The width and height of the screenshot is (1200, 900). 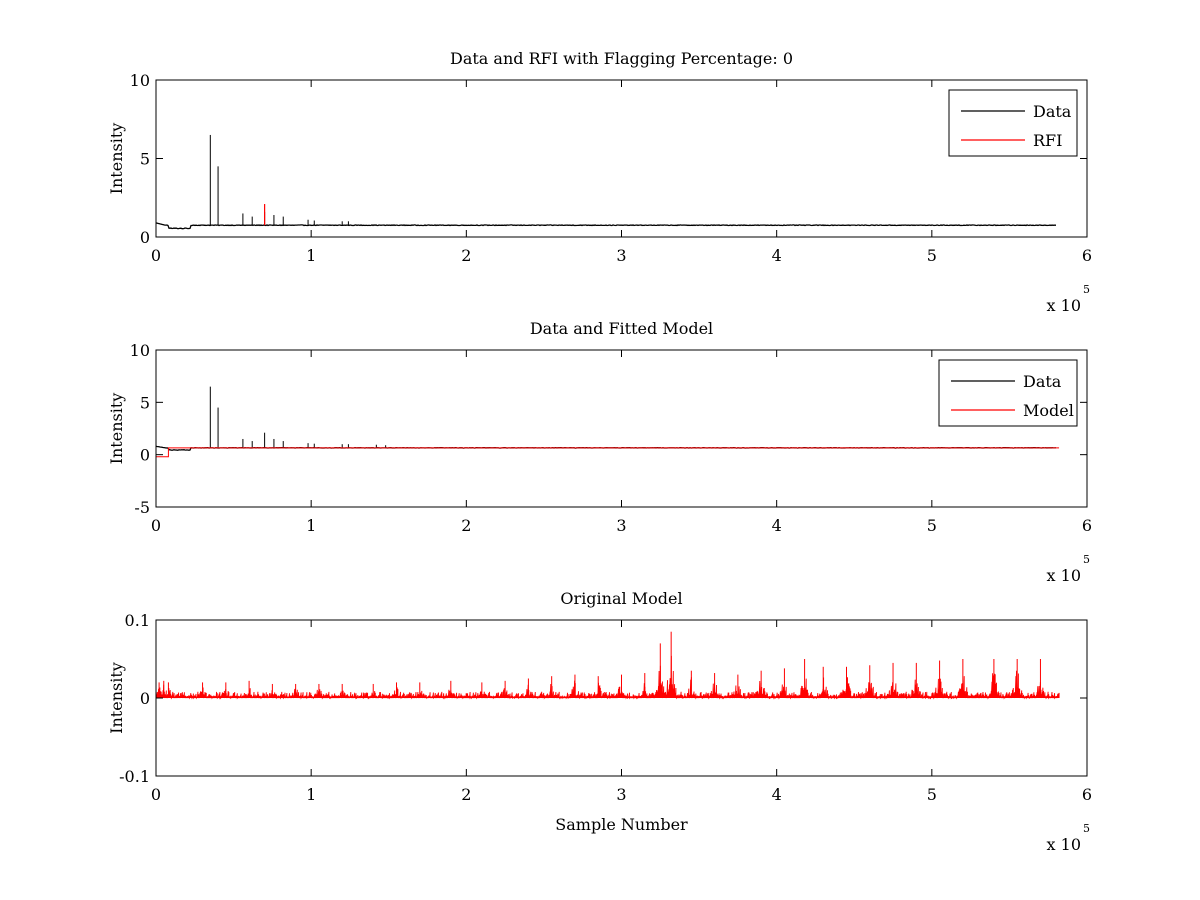 I want to click on y-tick-label: -0.1, so click(x=134, y=776).